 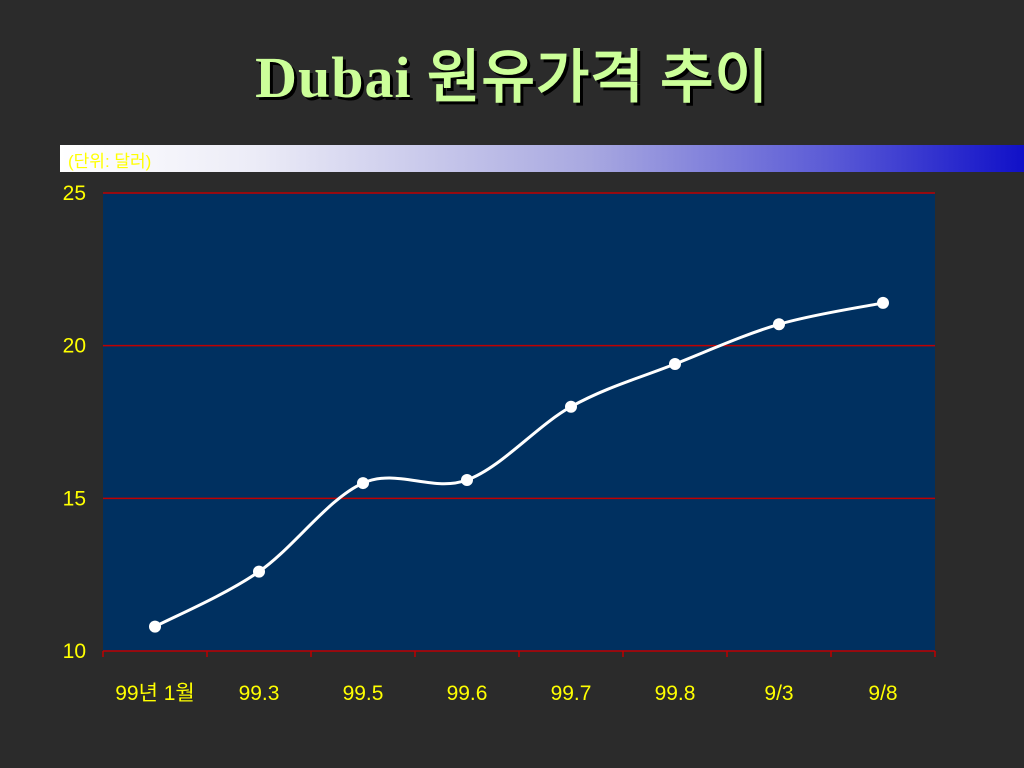 What do you see at coordinates (259, 693) in the screenshot?
I see `x-tick-label: 99.3` at bounding box center [259, 693].